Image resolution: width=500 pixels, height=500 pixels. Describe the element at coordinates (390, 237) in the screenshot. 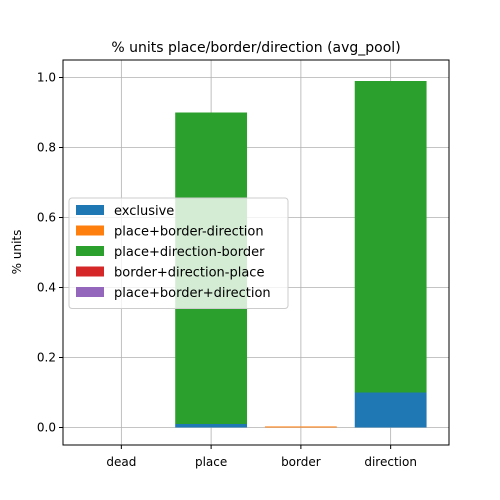

I see `bar-direction-place+direction-border` at that location.